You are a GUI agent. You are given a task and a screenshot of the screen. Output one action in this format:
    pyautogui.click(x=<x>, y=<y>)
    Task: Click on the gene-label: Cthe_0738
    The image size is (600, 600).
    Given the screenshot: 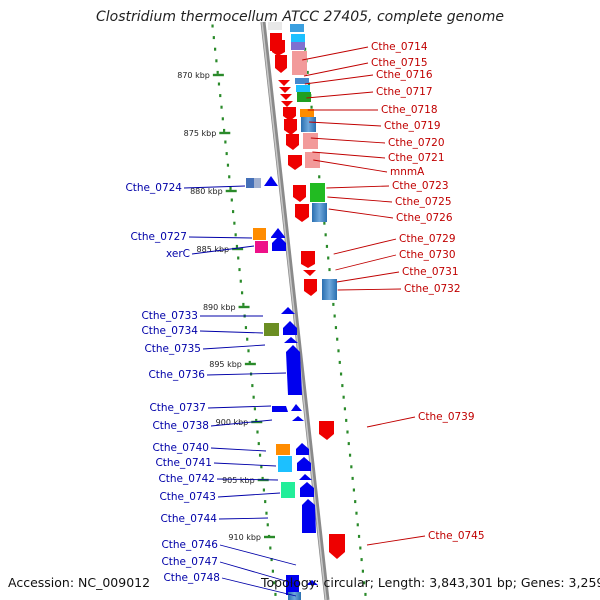 What is the action you would take?
    pyautogui.click(x=180, y=426)
    